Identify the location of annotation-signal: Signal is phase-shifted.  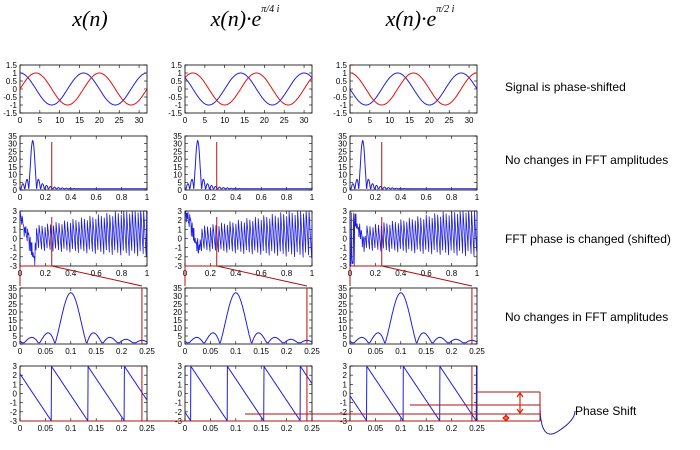
(565, 87).